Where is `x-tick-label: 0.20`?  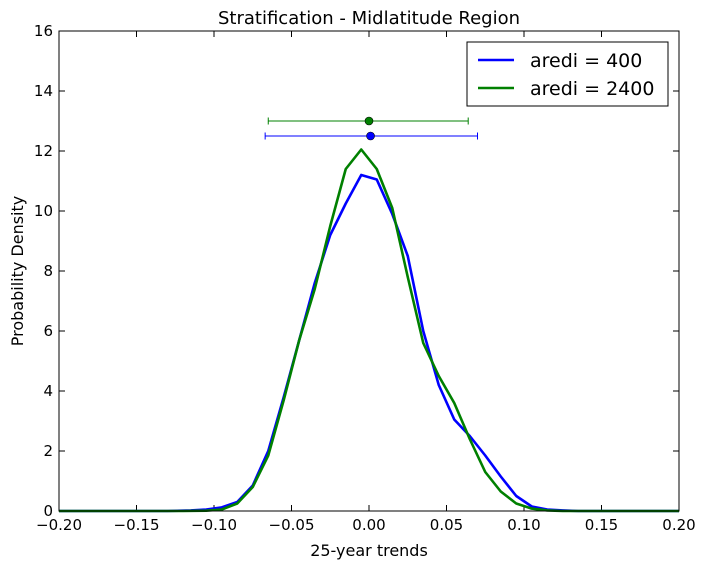 x-tick-label: 0.20 is located at coordinates (678, 525).